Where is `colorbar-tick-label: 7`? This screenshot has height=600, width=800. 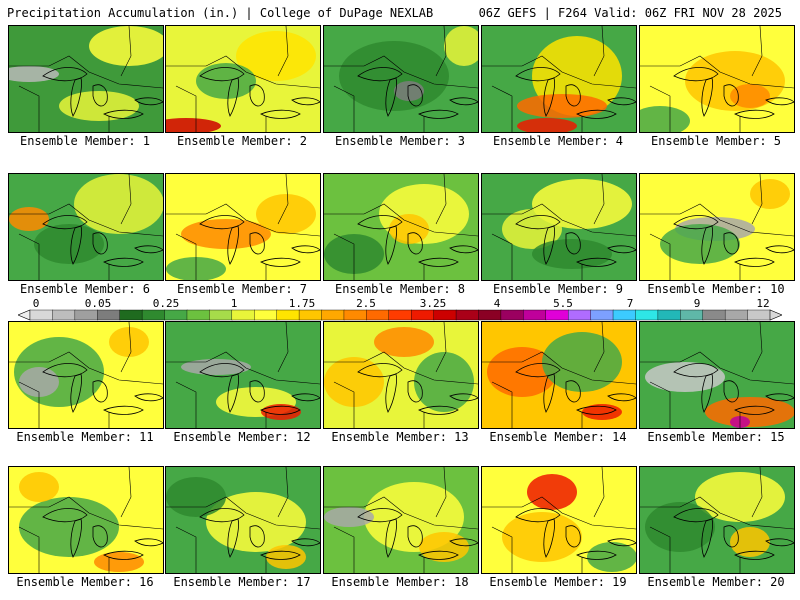
colorbar-tick-label: 7 is located at coordinates (630, 303).